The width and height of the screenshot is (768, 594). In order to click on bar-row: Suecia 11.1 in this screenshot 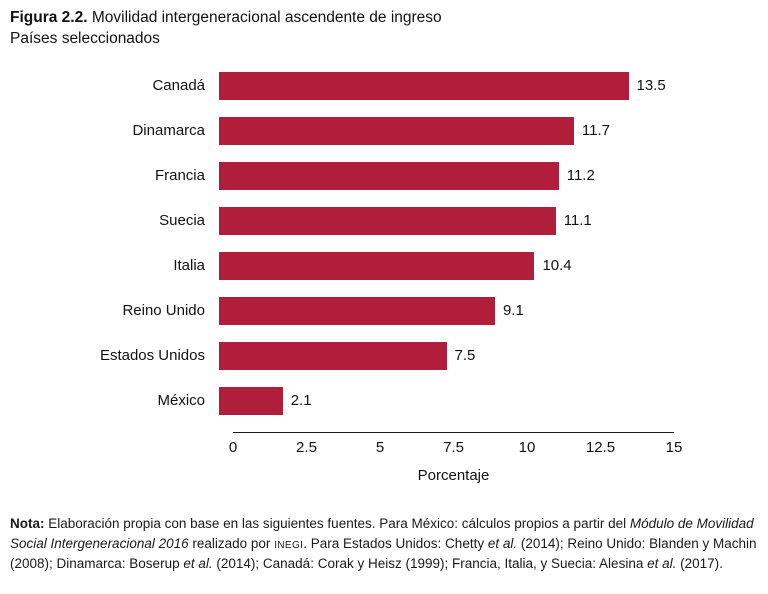, I will do `click(344, 220)`.